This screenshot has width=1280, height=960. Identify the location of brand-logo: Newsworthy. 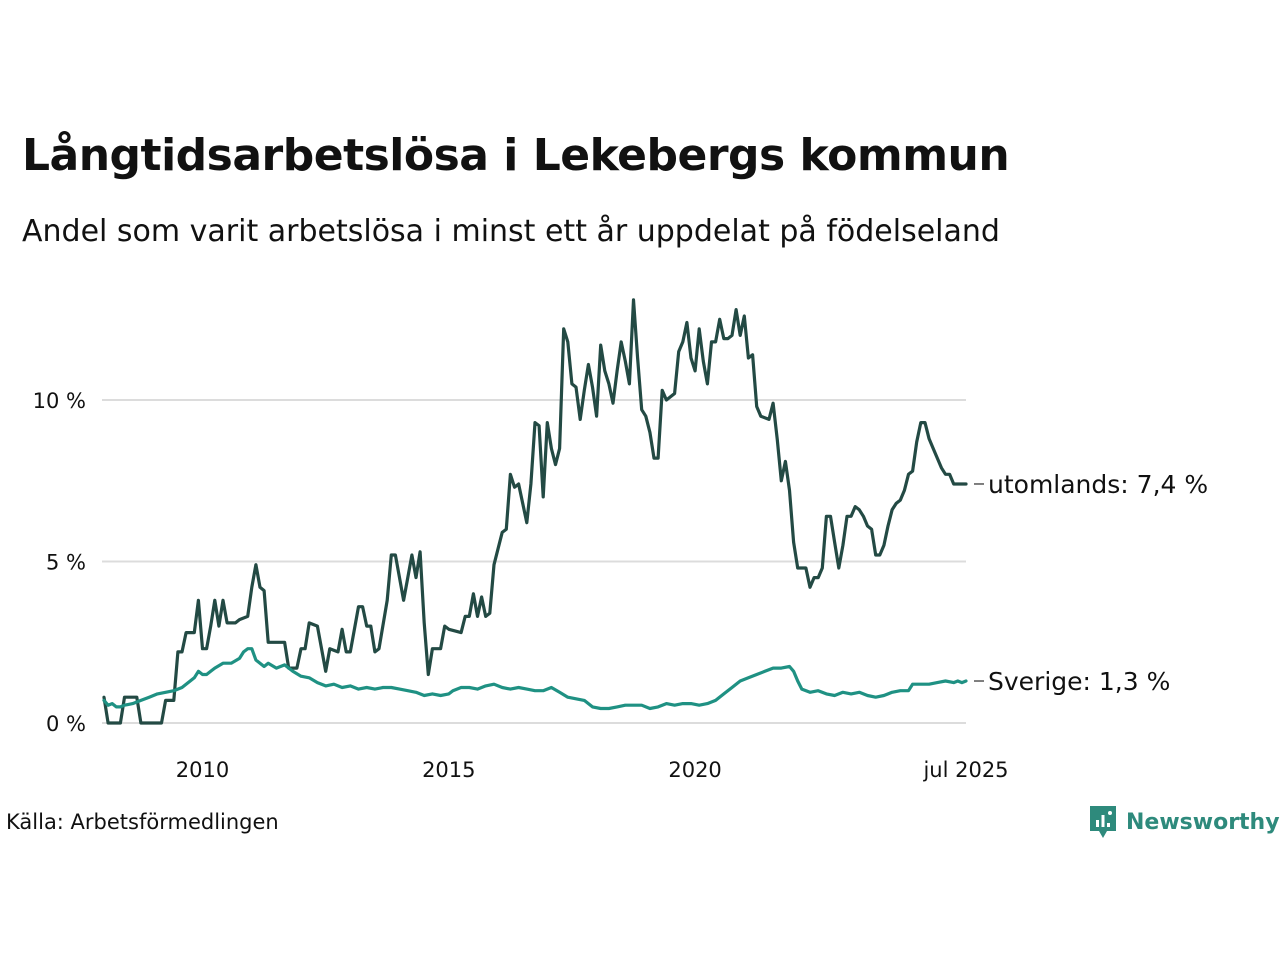
(1184, 822).